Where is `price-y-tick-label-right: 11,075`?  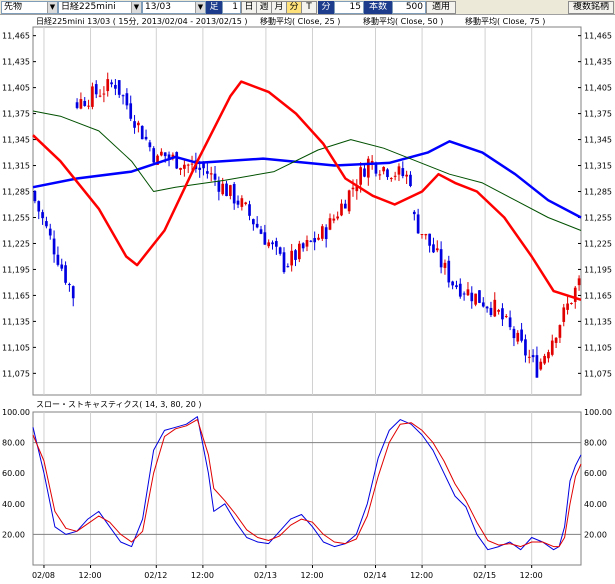 price-y-tick-label-right: 11,075 is located at coordinates (598, 373).